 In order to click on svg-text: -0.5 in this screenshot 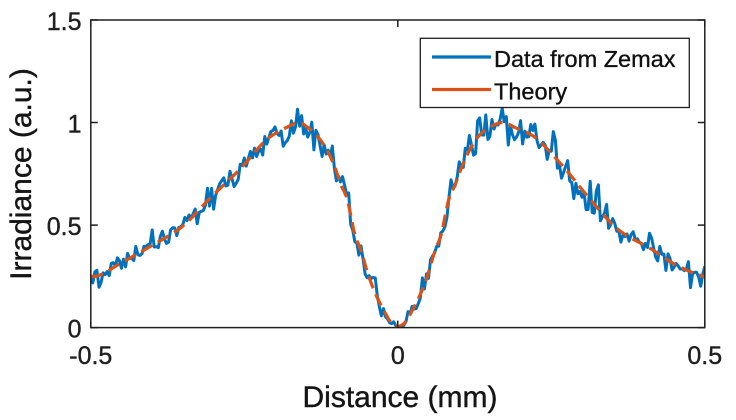, I will do `click(90, 356)`.